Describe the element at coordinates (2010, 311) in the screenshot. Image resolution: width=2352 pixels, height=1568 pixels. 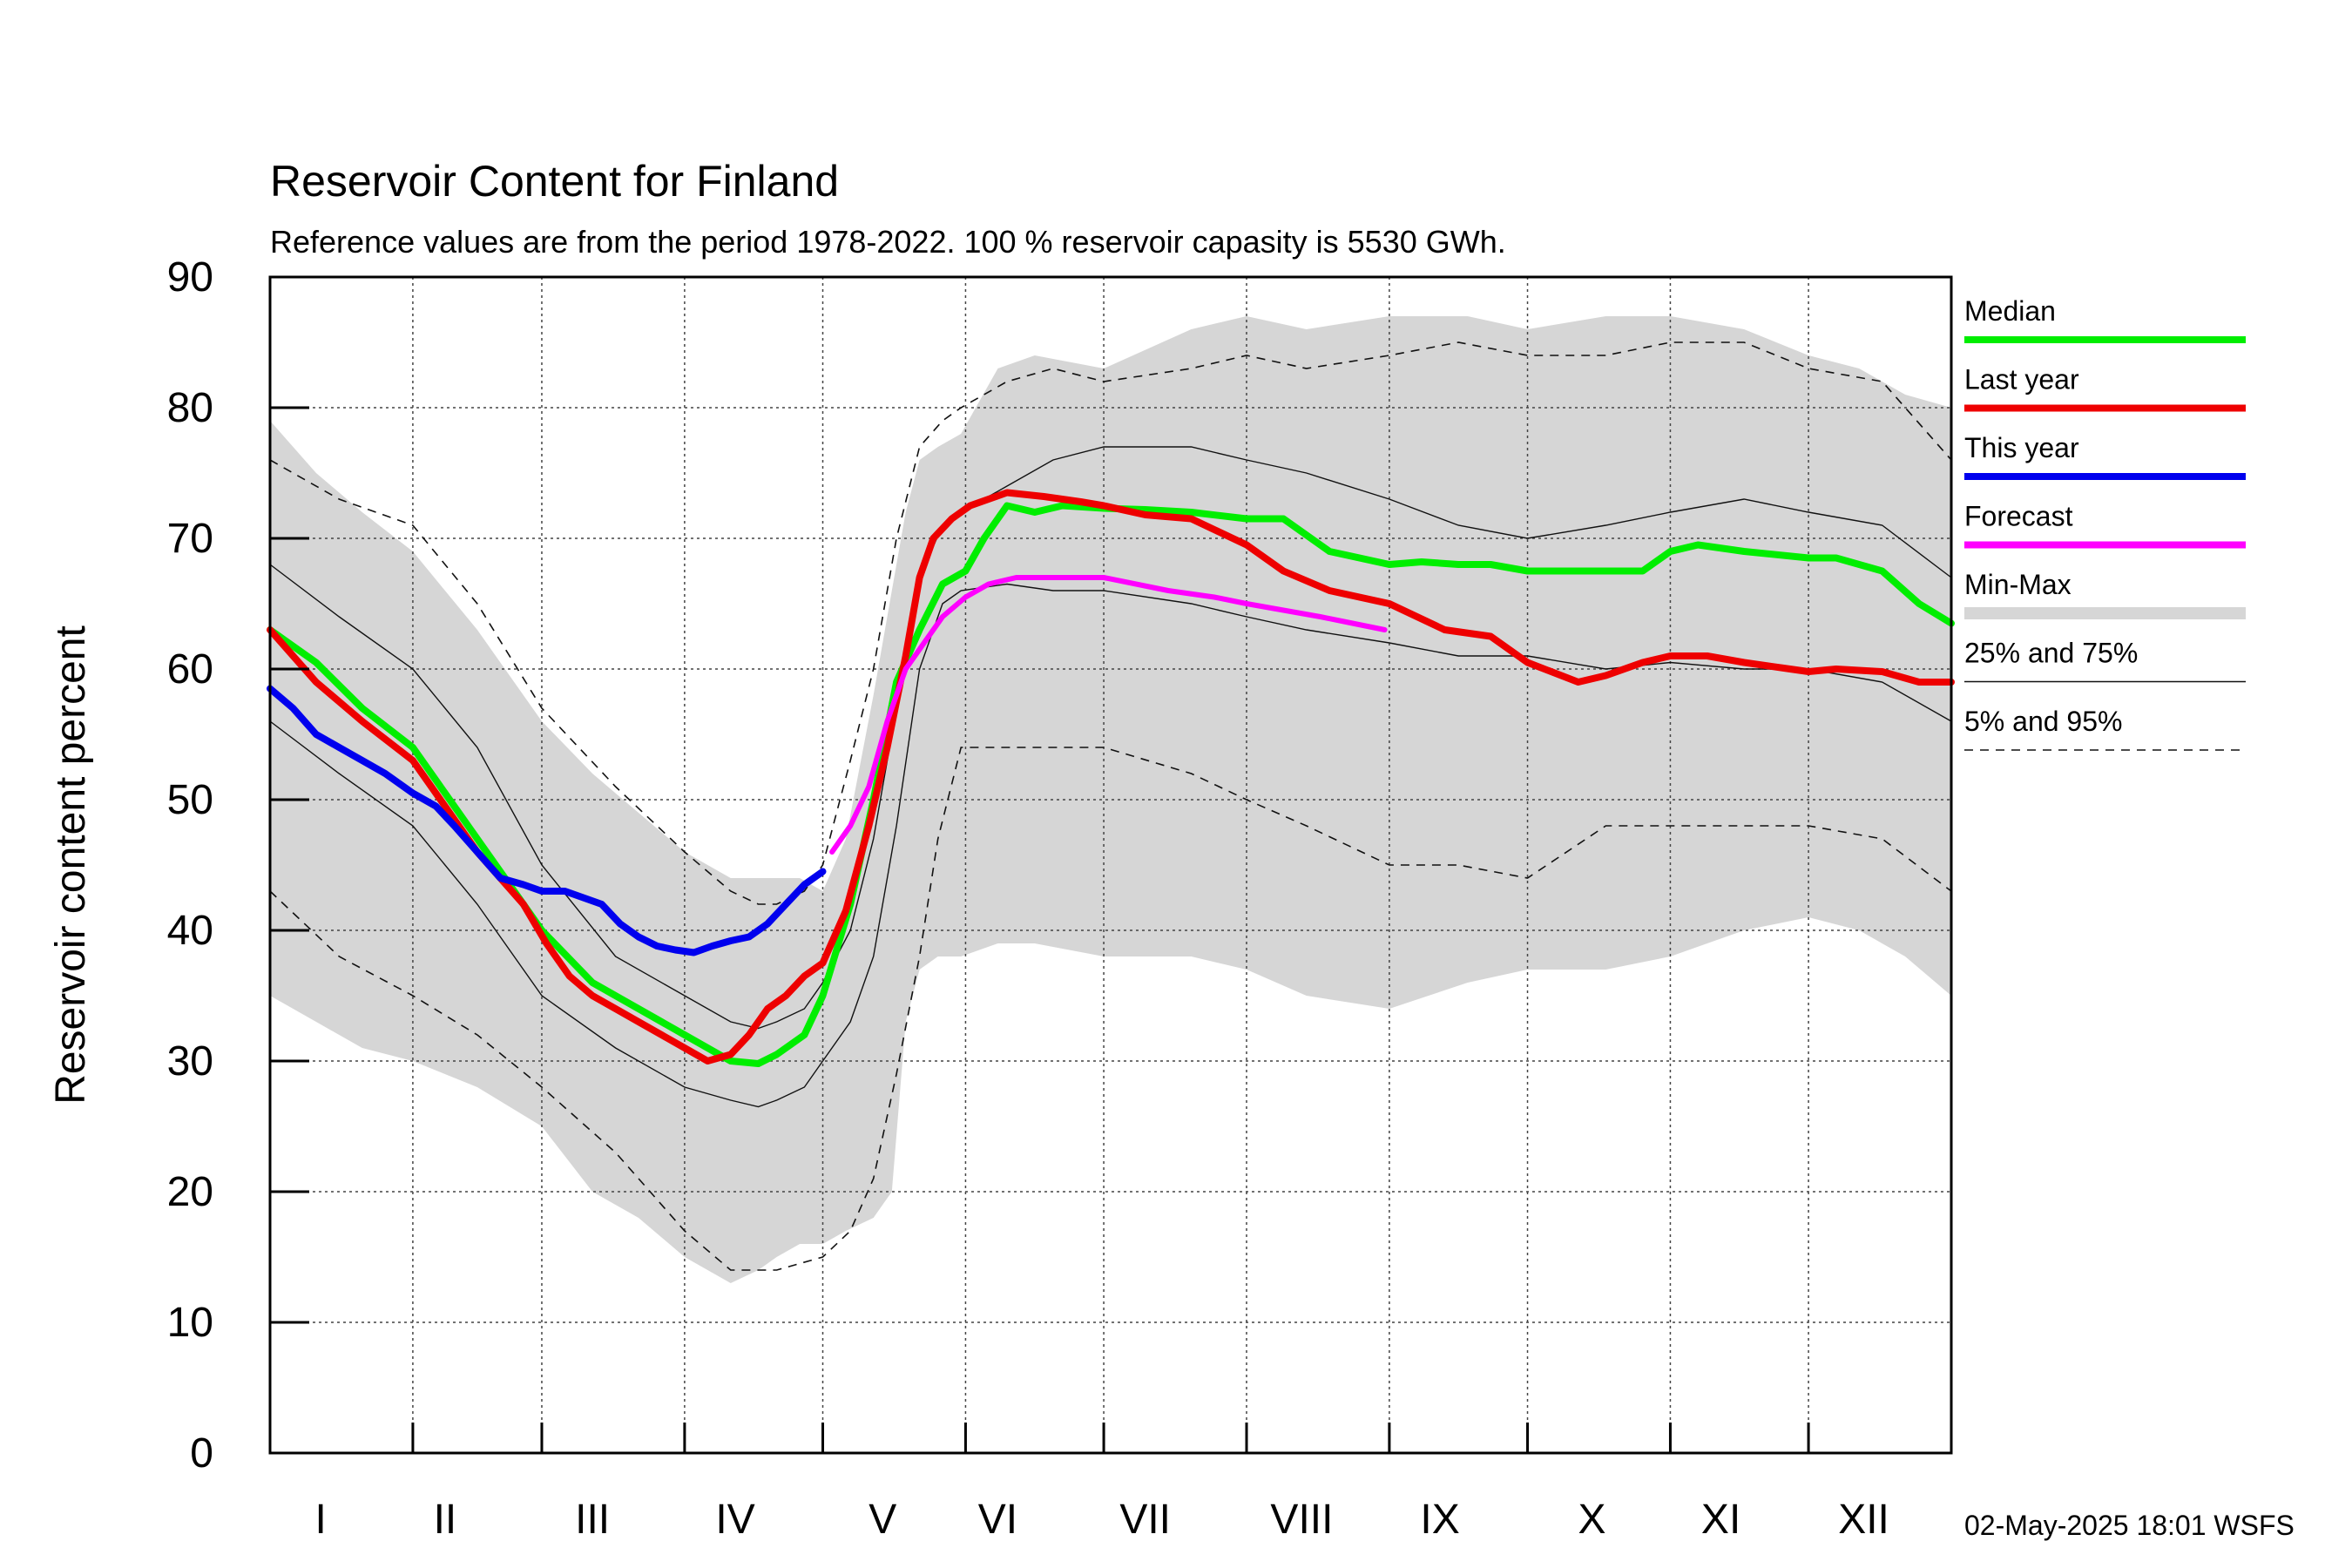
I see `legend-label: Median` at that location.